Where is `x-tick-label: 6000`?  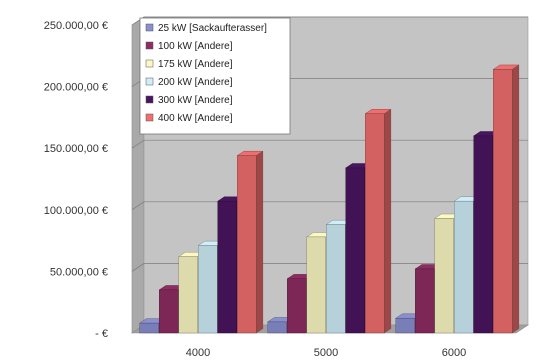 x-tick-label: 6000 is located at coordinates (454, 353).